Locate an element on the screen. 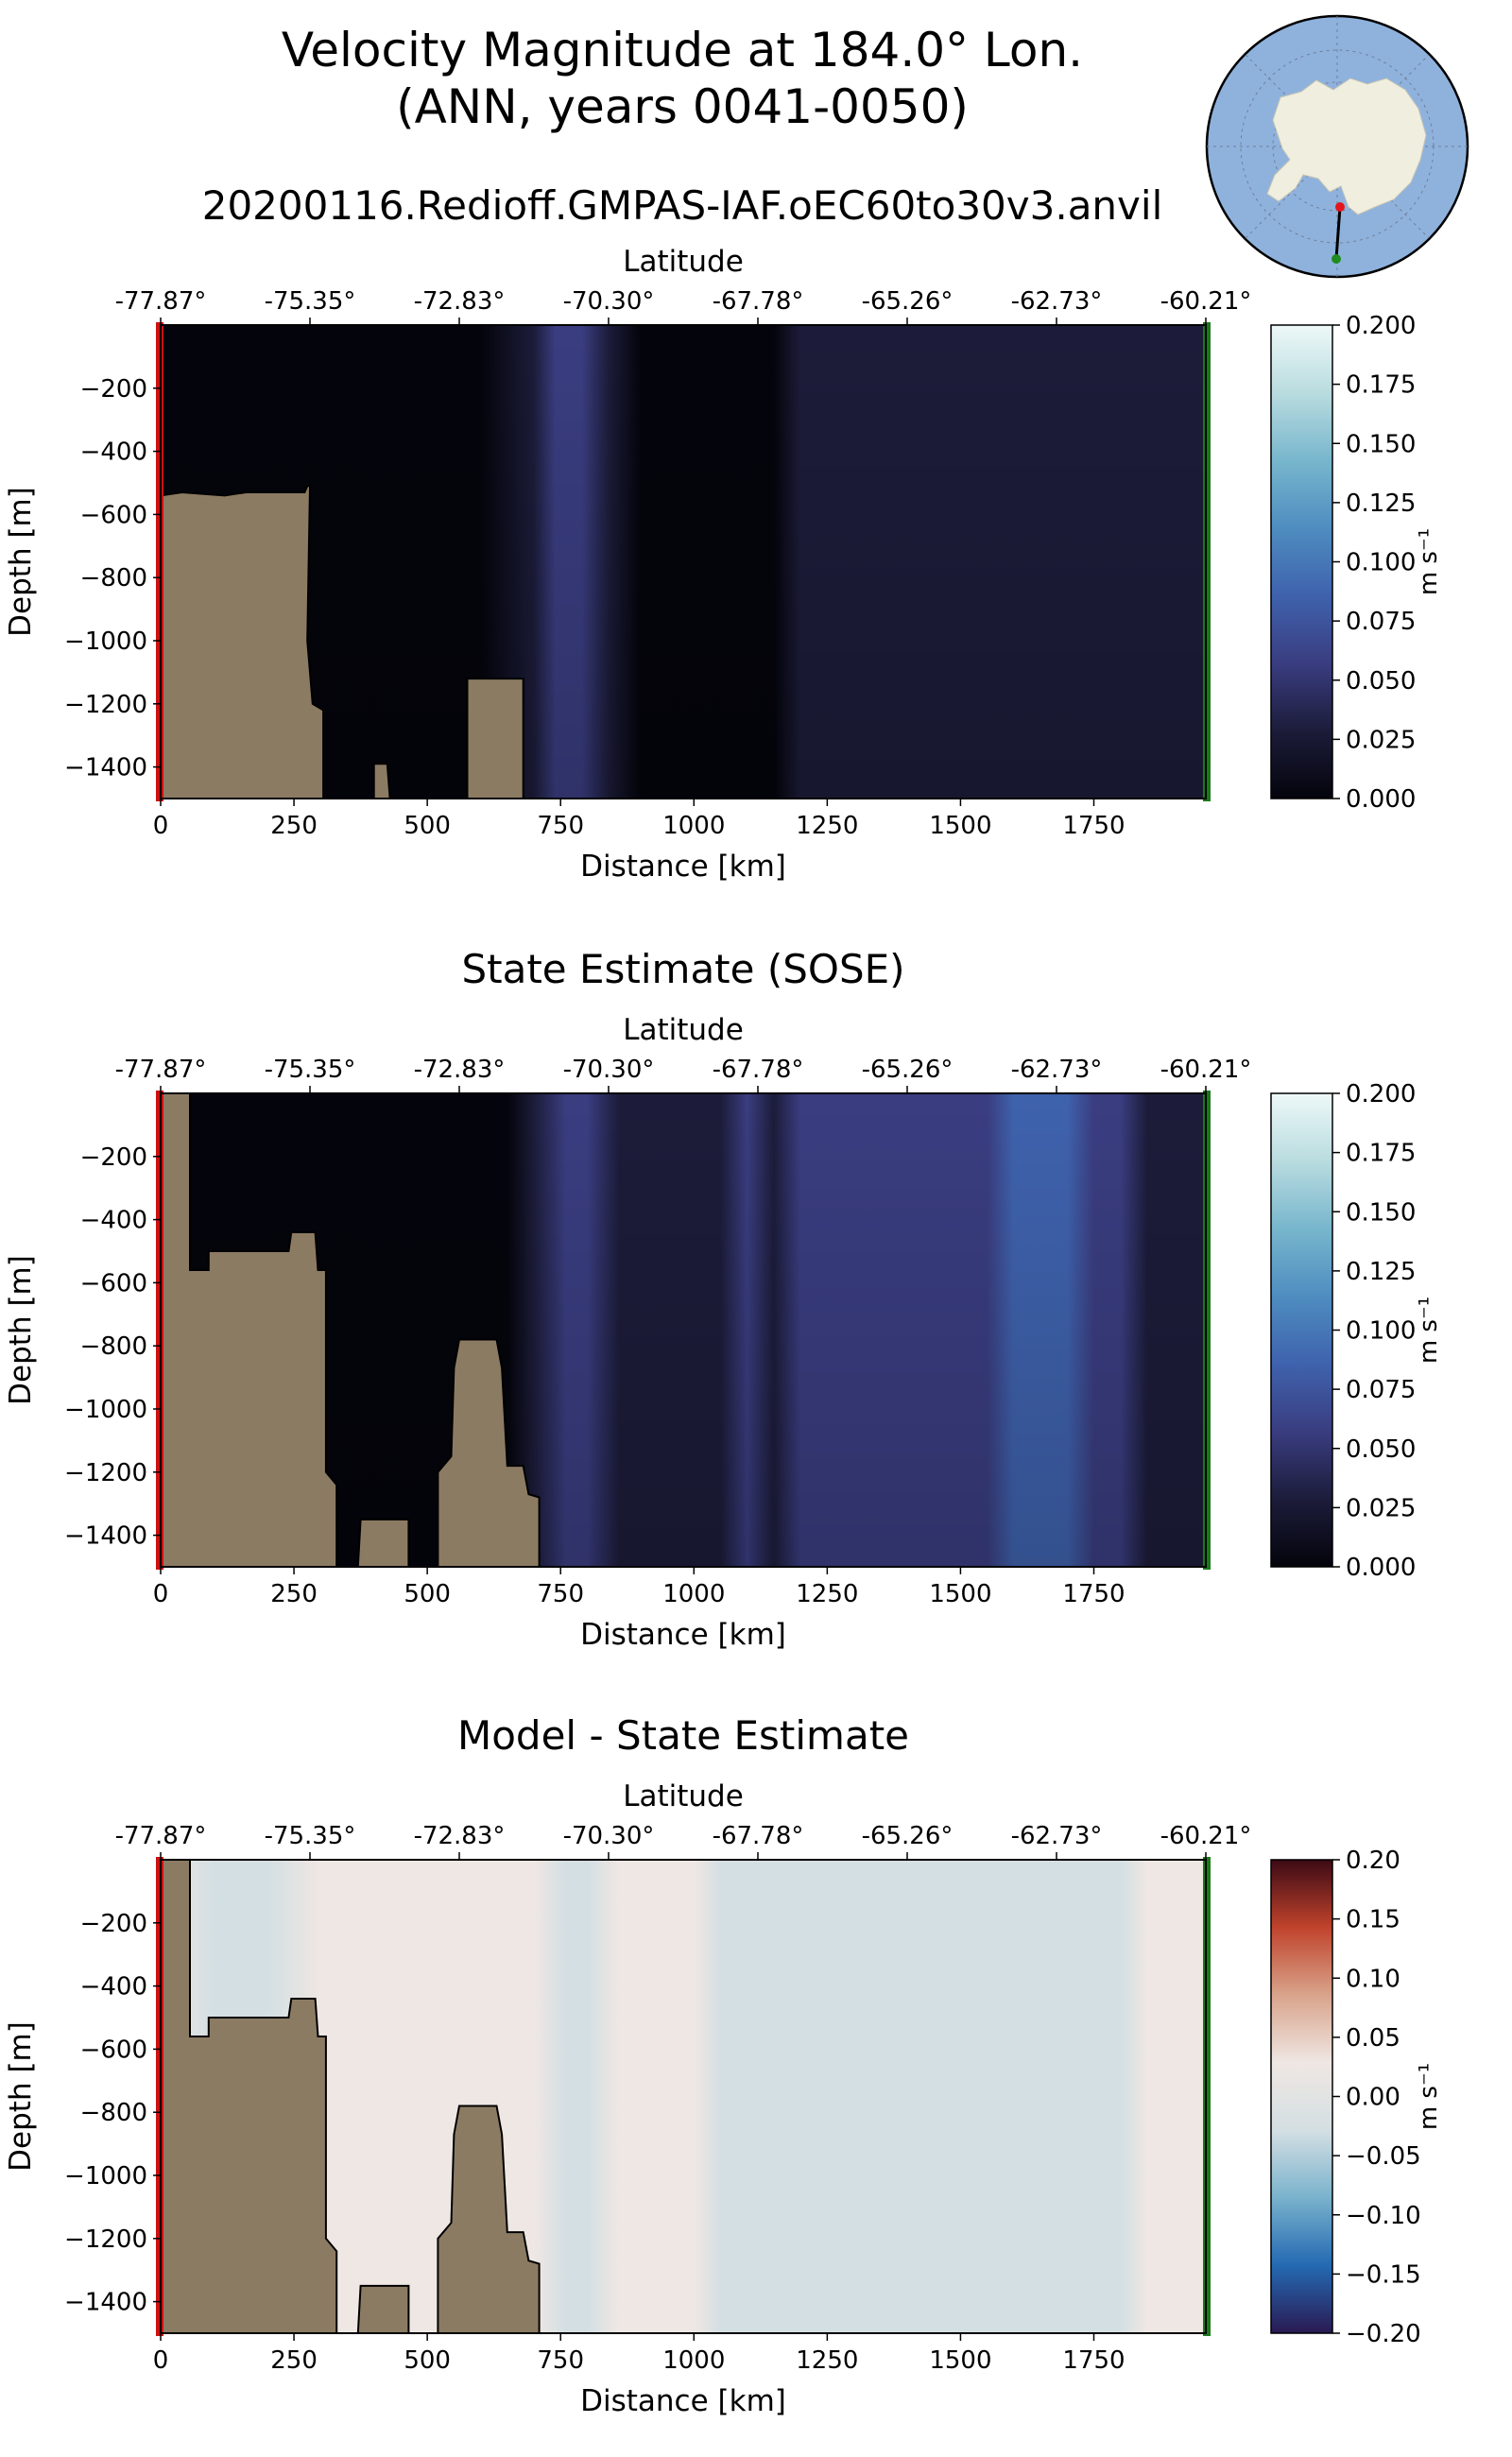 The height and width of the screenshot is (2457, 1512). colorbar-tick-label: 0.175 is located at coordinates (1381, 385).